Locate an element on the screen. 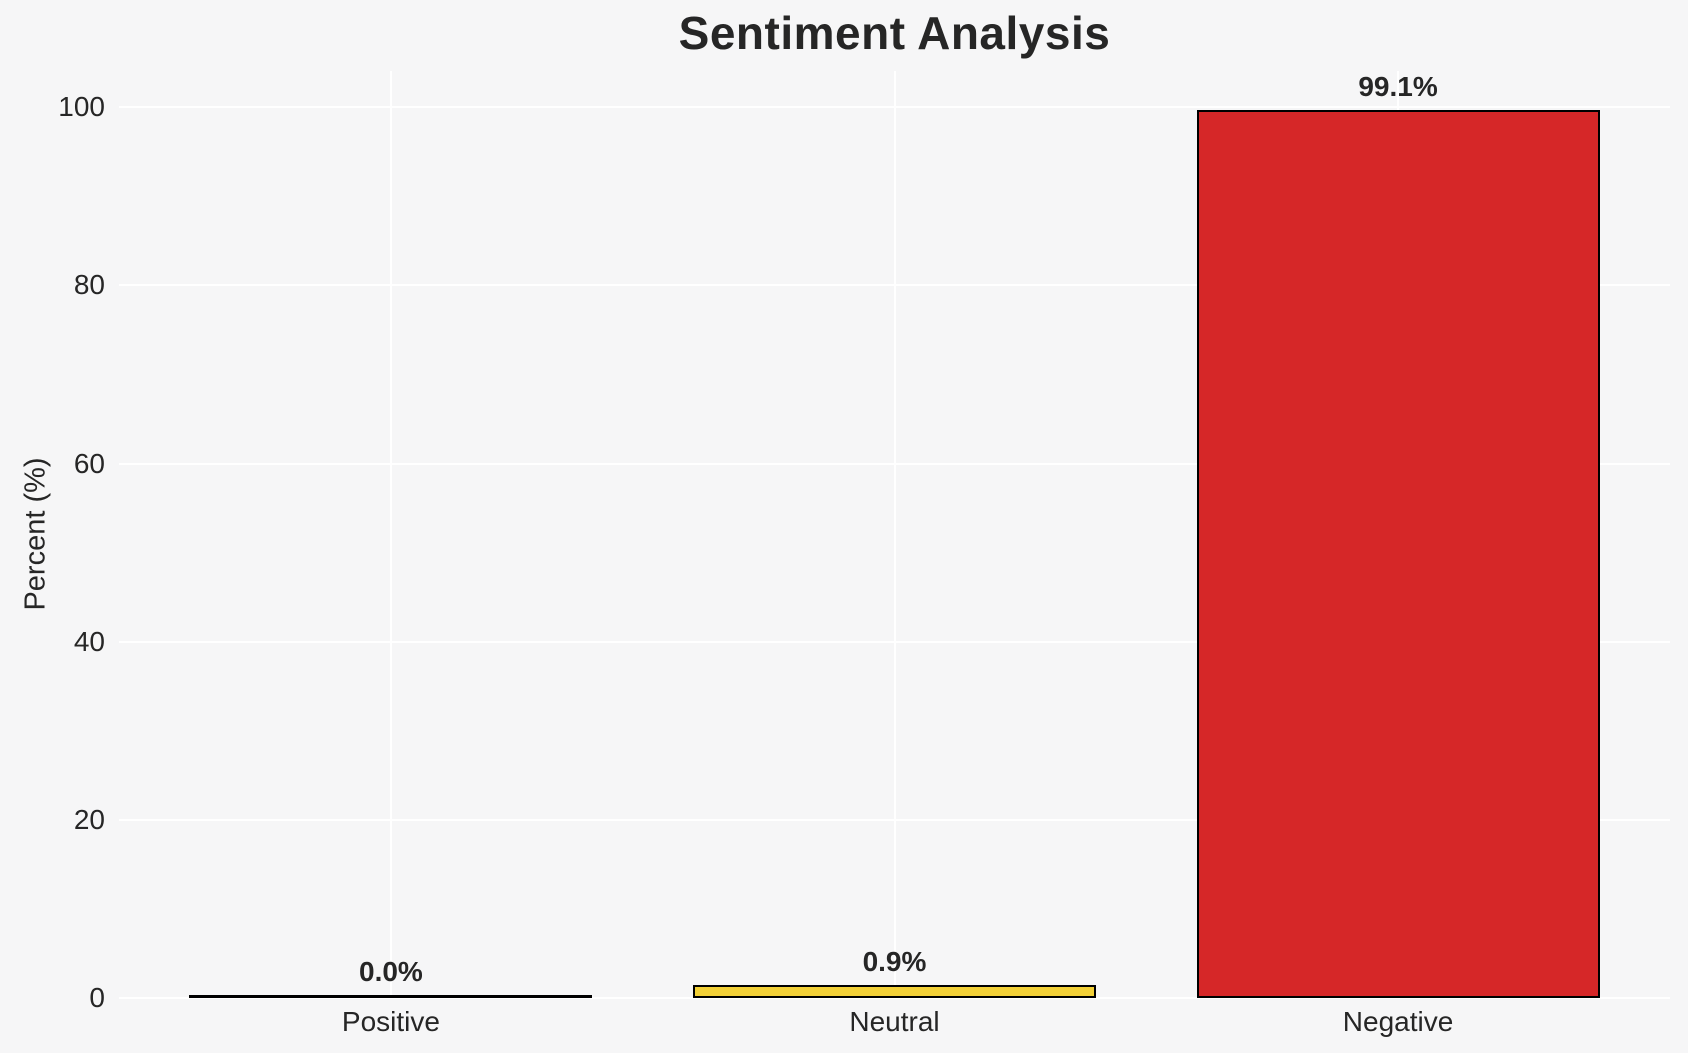 The height and width of the screenshot is (1053, 1688). bar-positive is located at coordinates (391, 996).